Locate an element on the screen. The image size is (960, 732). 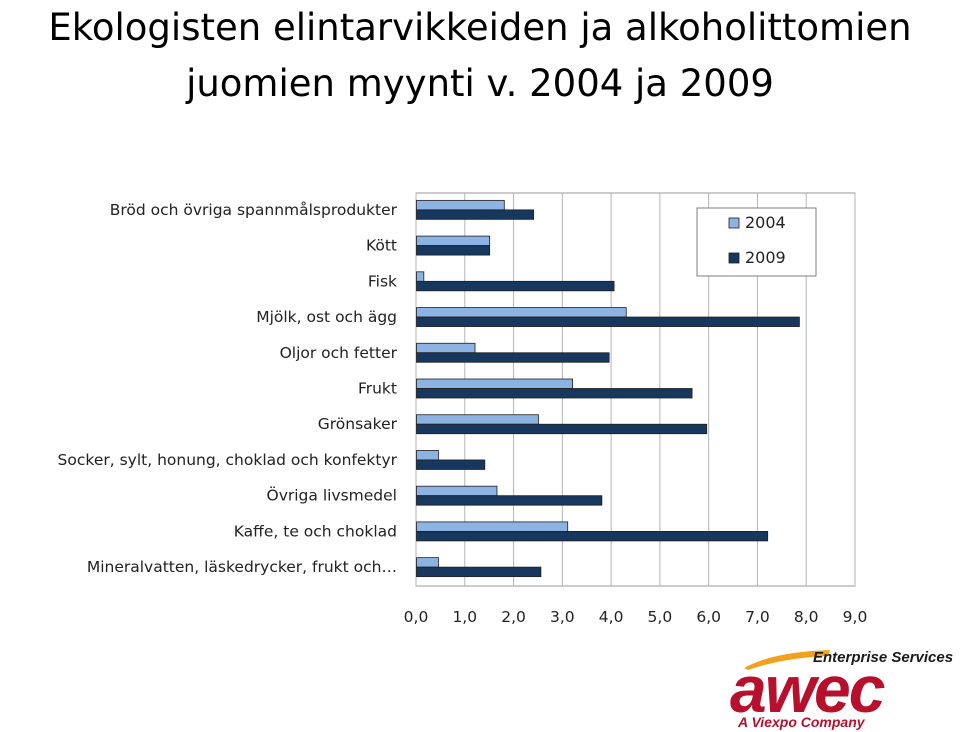
legend-swatch-2009 is located at coordinates (734, 258).